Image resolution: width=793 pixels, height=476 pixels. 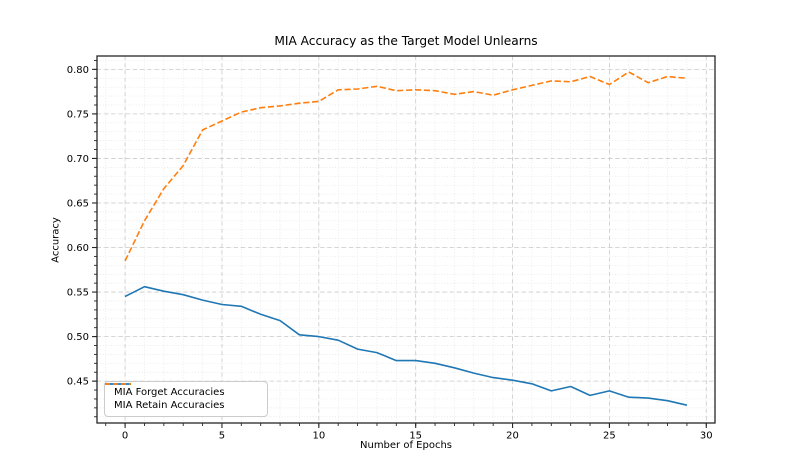 I want to click on legend-item-retain: MIA Retain Accuracies, so click(x=182, y=397).